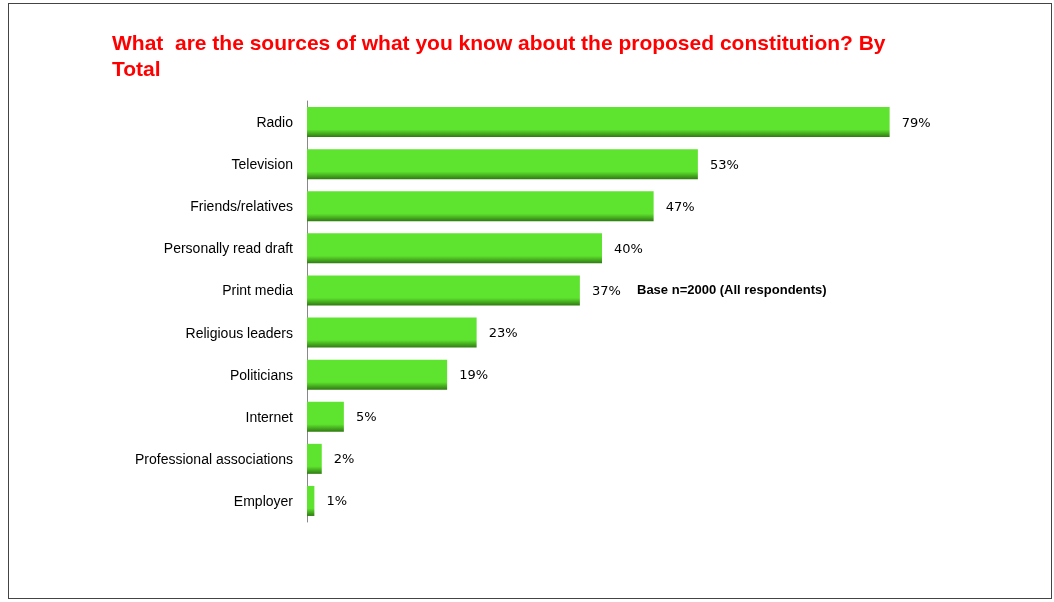 This screenshot has height=602, width=1054. I want to click on data-label: 23%, so click(503, 333).